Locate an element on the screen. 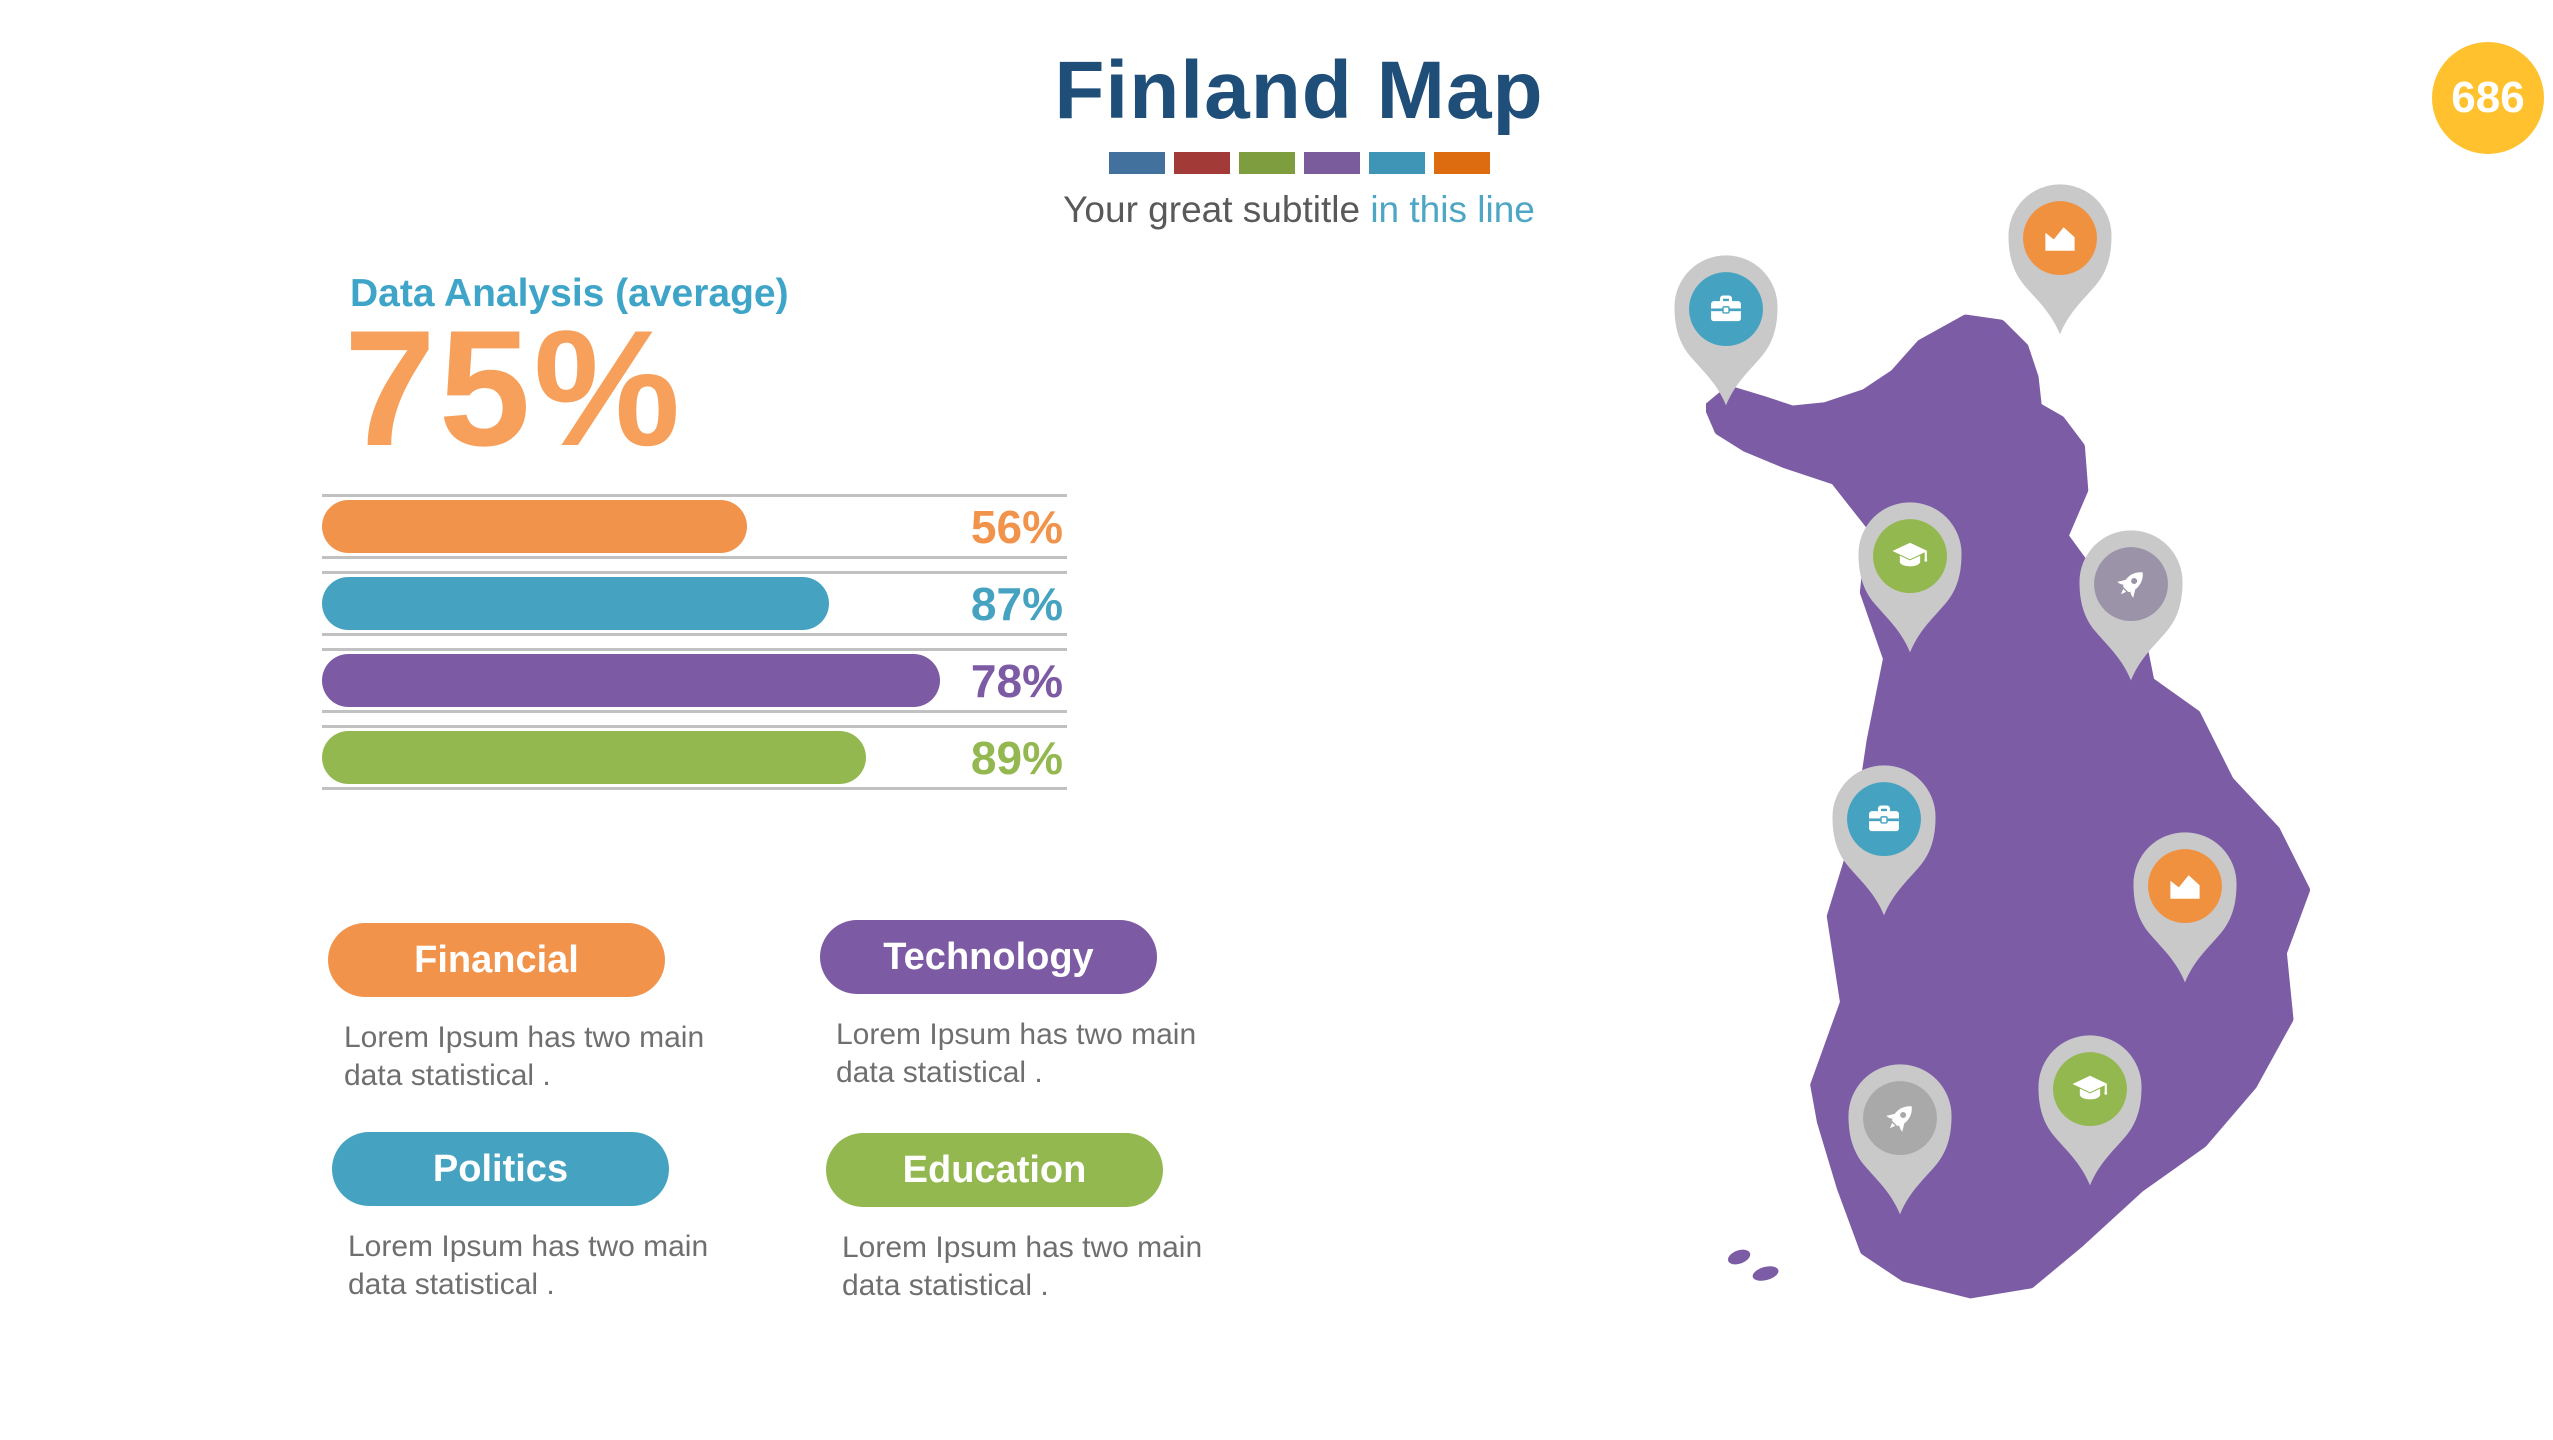 The height and width of the screenshot is (1440, 2553). bar-value-label: 78% is located at coordinates (1016, 680).